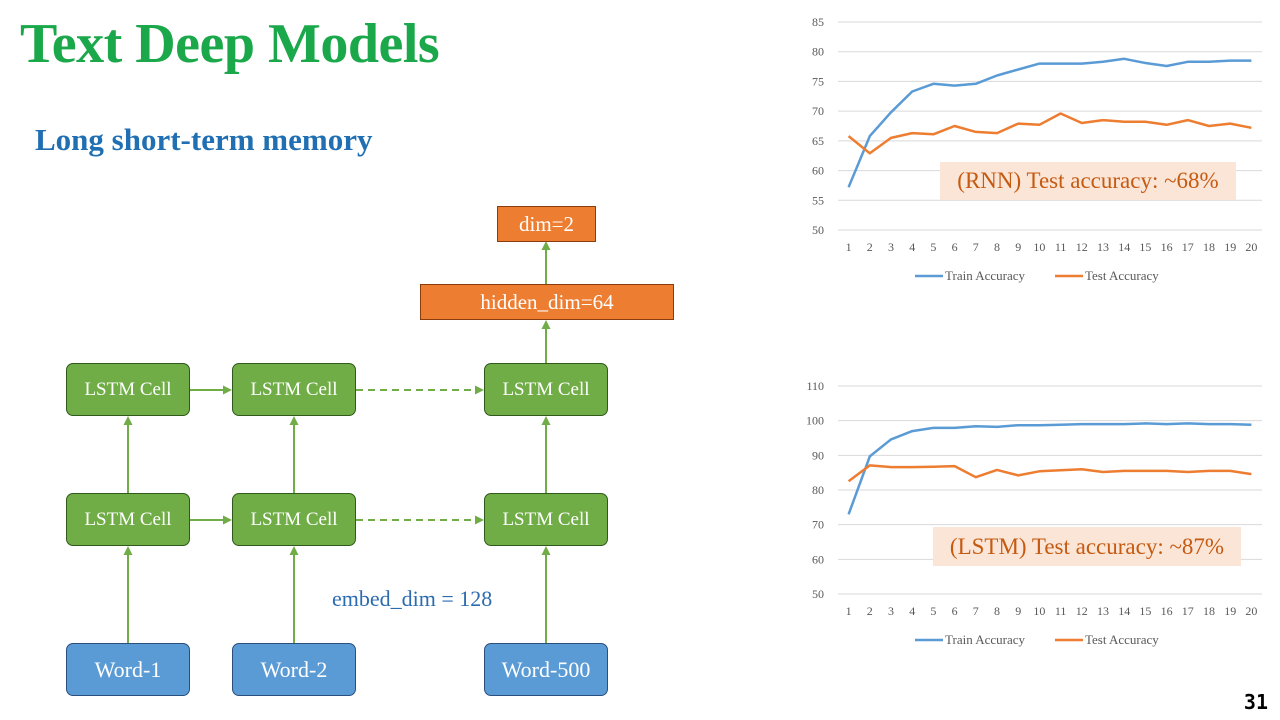 The width and height of the screenshot is (1280, 720). Describe the element at coordinates (815, 386) in the screenshot. I see `y-tick-label: 110` at that location.